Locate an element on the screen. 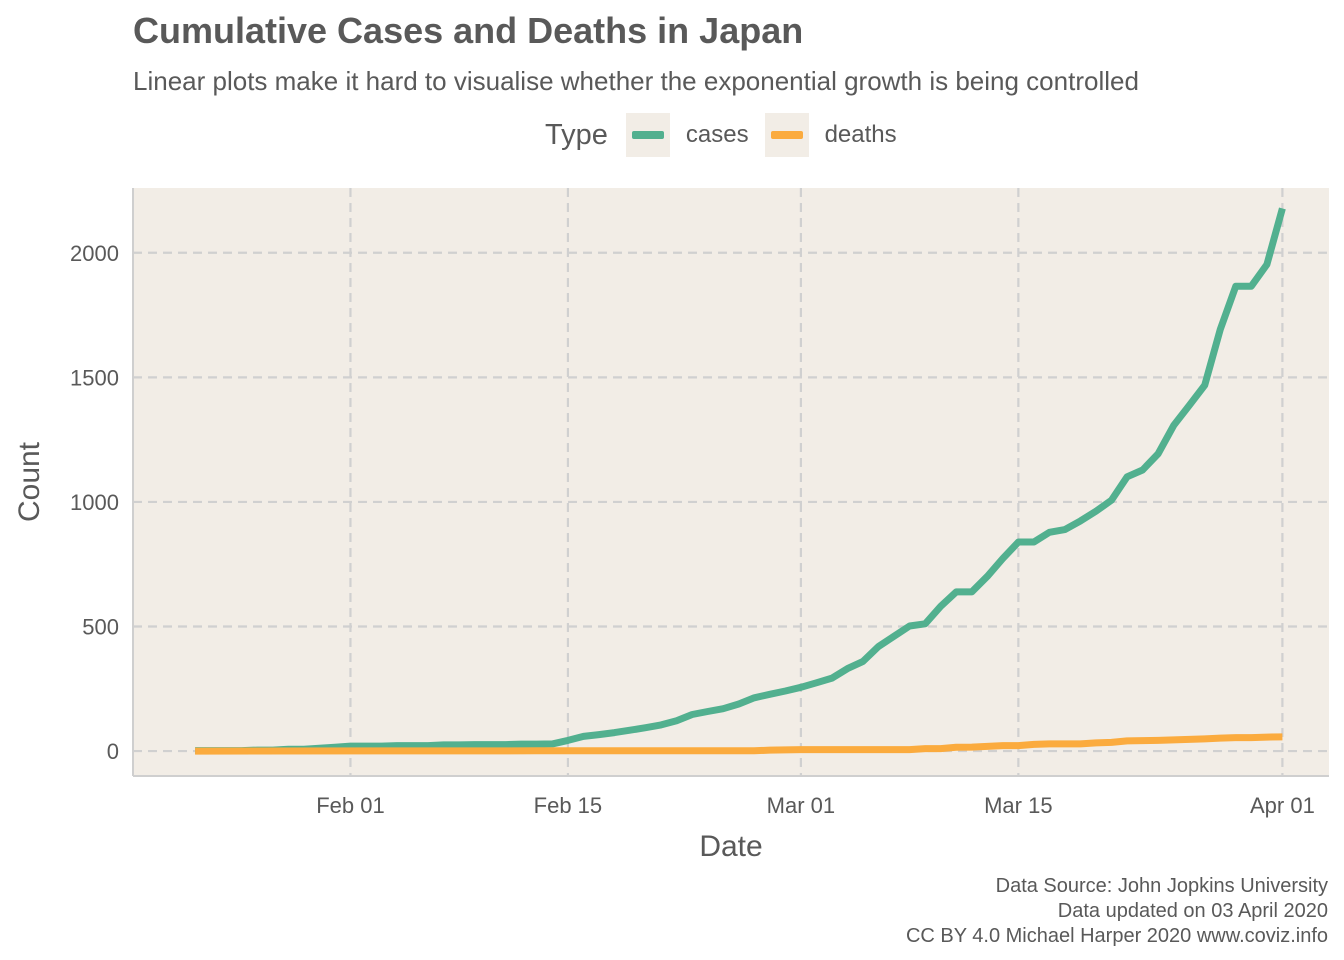 This screenshot has width=1344, height=960. legend-title: Type is located at coordinates (576, 134).